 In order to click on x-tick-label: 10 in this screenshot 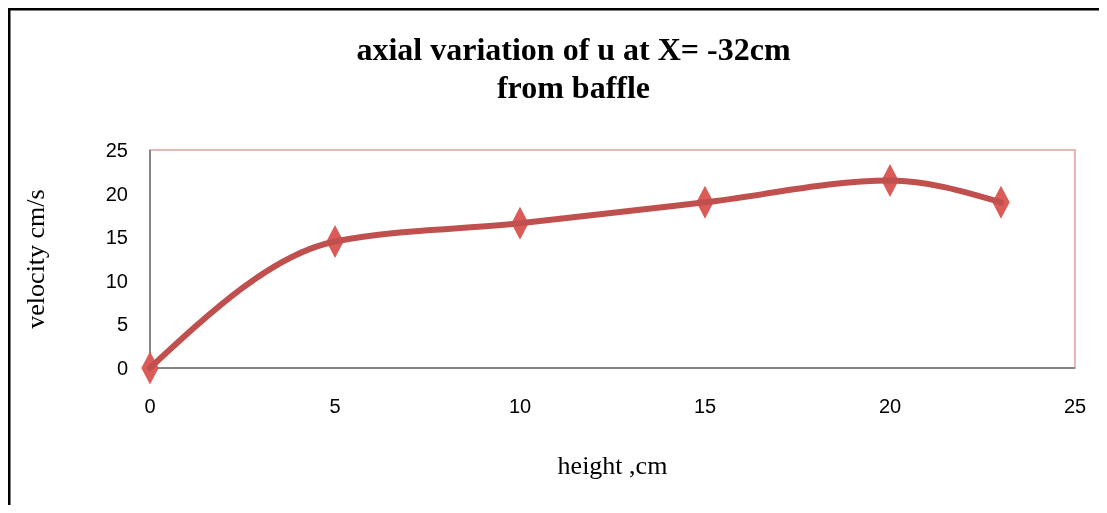, I will do `click(520, 406)`.